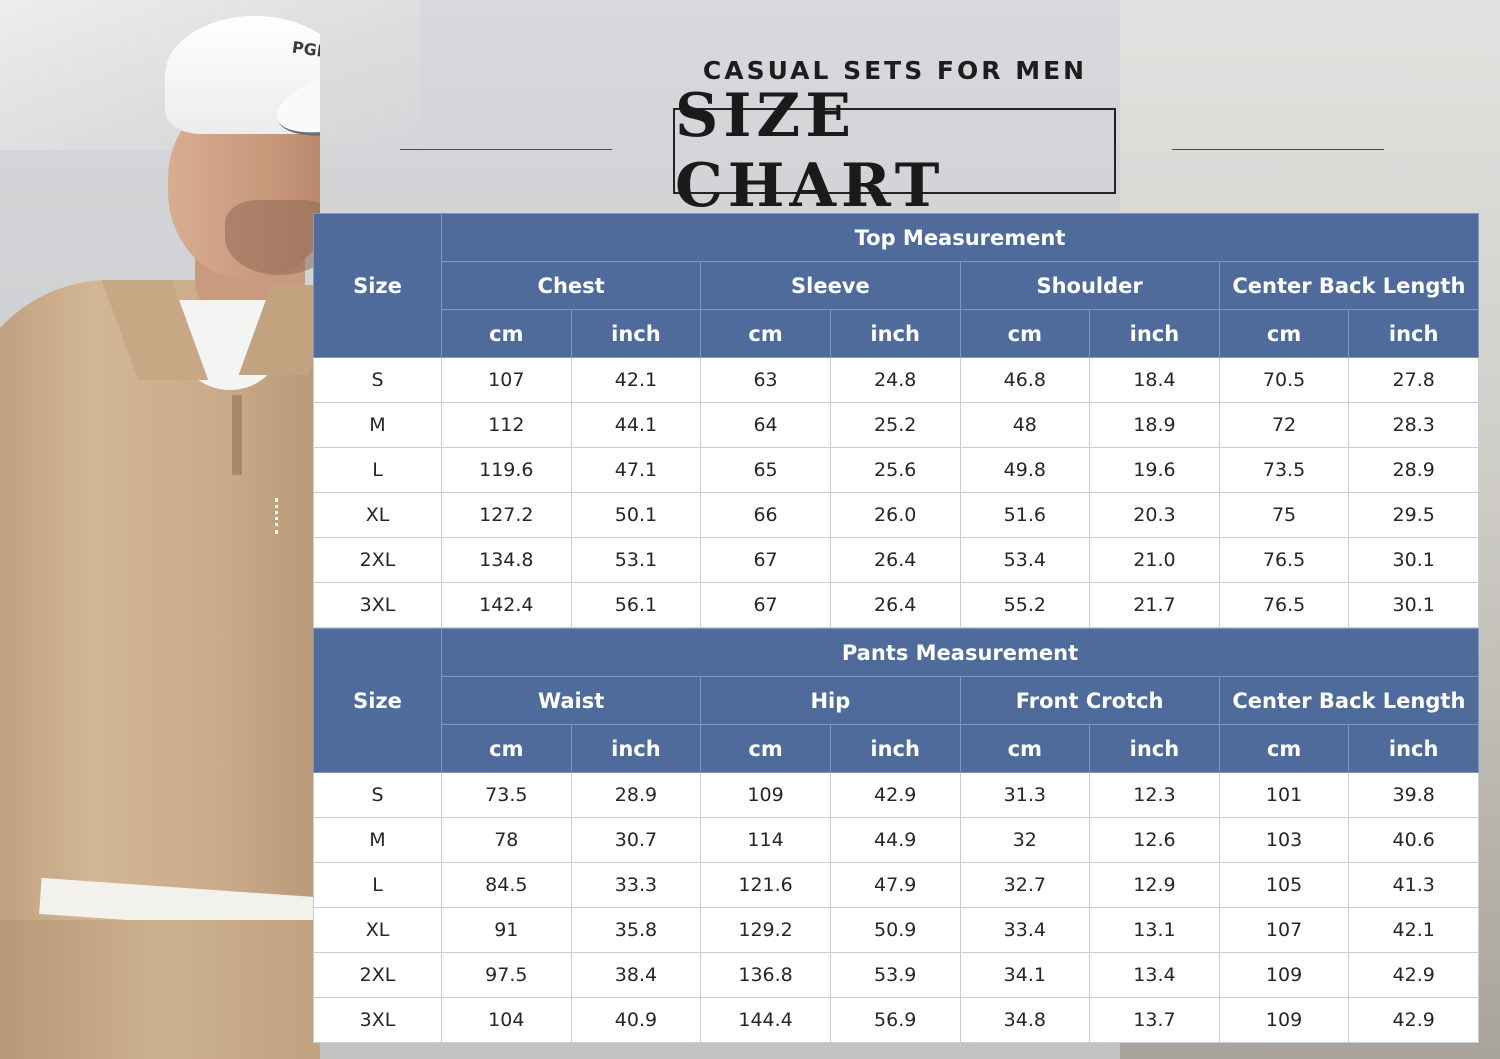 The width and height of the screenshot is (1500, 1059). Describe the element at coordinates (506, 515) in the screenshot. I see `measurement-cell: 127.2` at that location.